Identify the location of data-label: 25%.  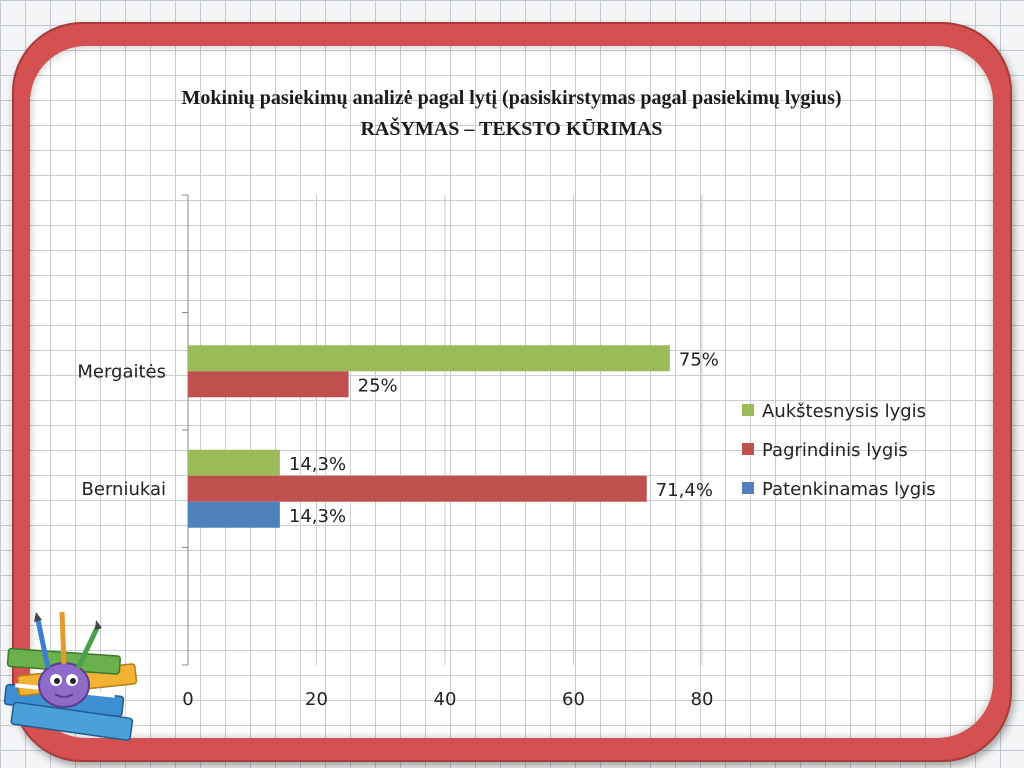
(378, 385).